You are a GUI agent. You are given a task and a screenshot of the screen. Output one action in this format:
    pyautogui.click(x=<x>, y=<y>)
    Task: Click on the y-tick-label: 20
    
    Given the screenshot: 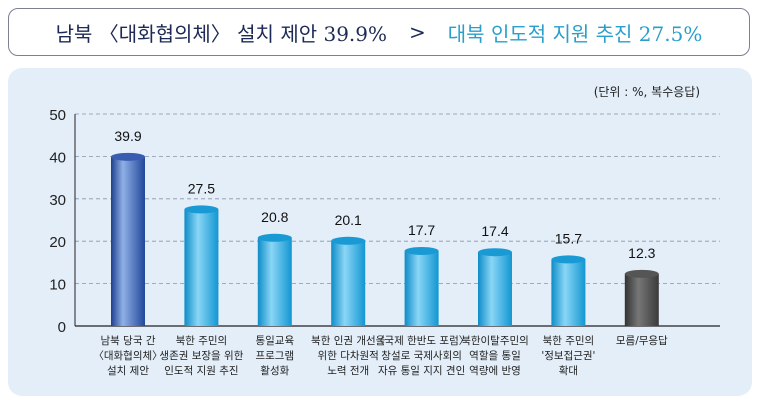 What is the action you would take?
    pyautogui.click(x=57, y=242)
    